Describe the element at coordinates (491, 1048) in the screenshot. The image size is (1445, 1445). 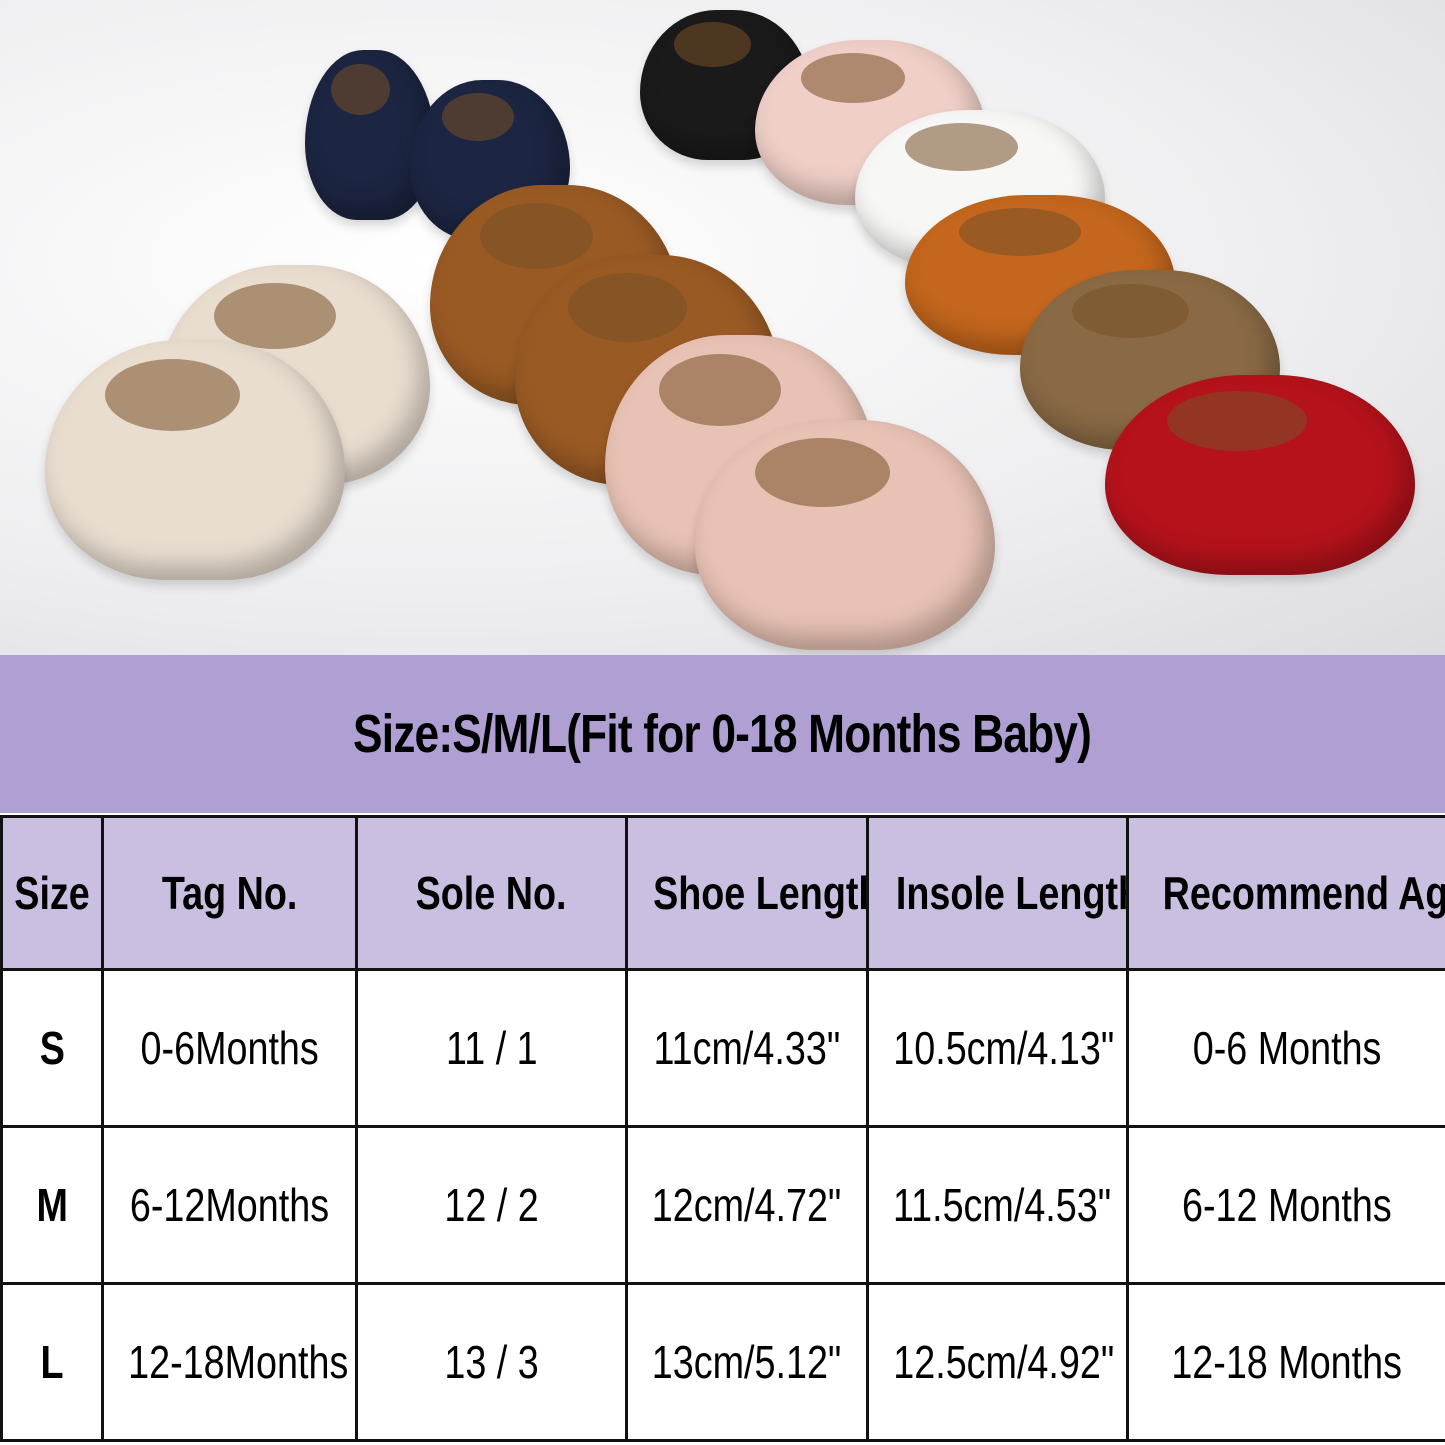
I see `cell-sole-no: 11 / 1` at that location.